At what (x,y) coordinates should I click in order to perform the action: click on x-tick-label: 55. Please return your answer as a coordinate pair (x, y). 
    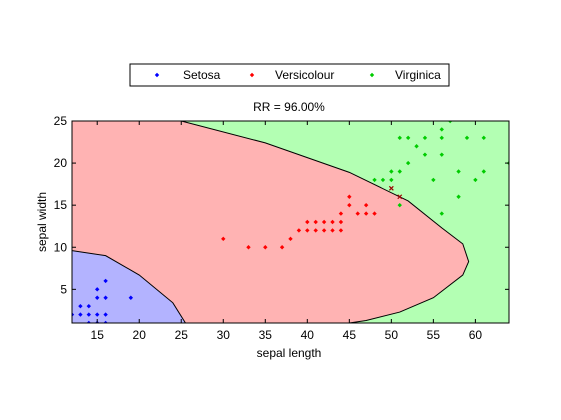
    Looking at the image, I should click on (434, 335).